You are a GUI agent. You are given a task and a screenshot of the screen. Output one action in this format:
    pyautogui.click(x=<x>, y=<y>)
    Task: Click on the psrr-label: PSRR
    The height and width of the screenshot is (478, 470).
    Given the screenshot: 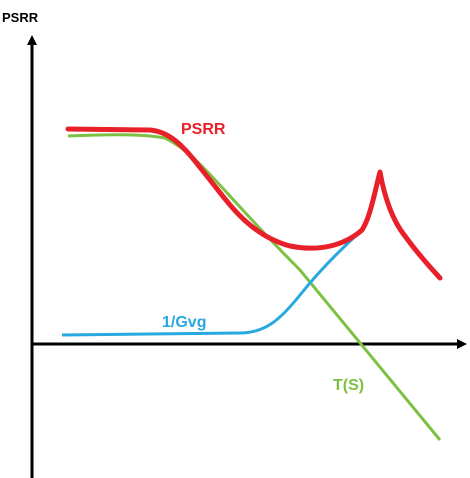 What is the action you would take?
    pyautogui.click(x=203, y=129)
    